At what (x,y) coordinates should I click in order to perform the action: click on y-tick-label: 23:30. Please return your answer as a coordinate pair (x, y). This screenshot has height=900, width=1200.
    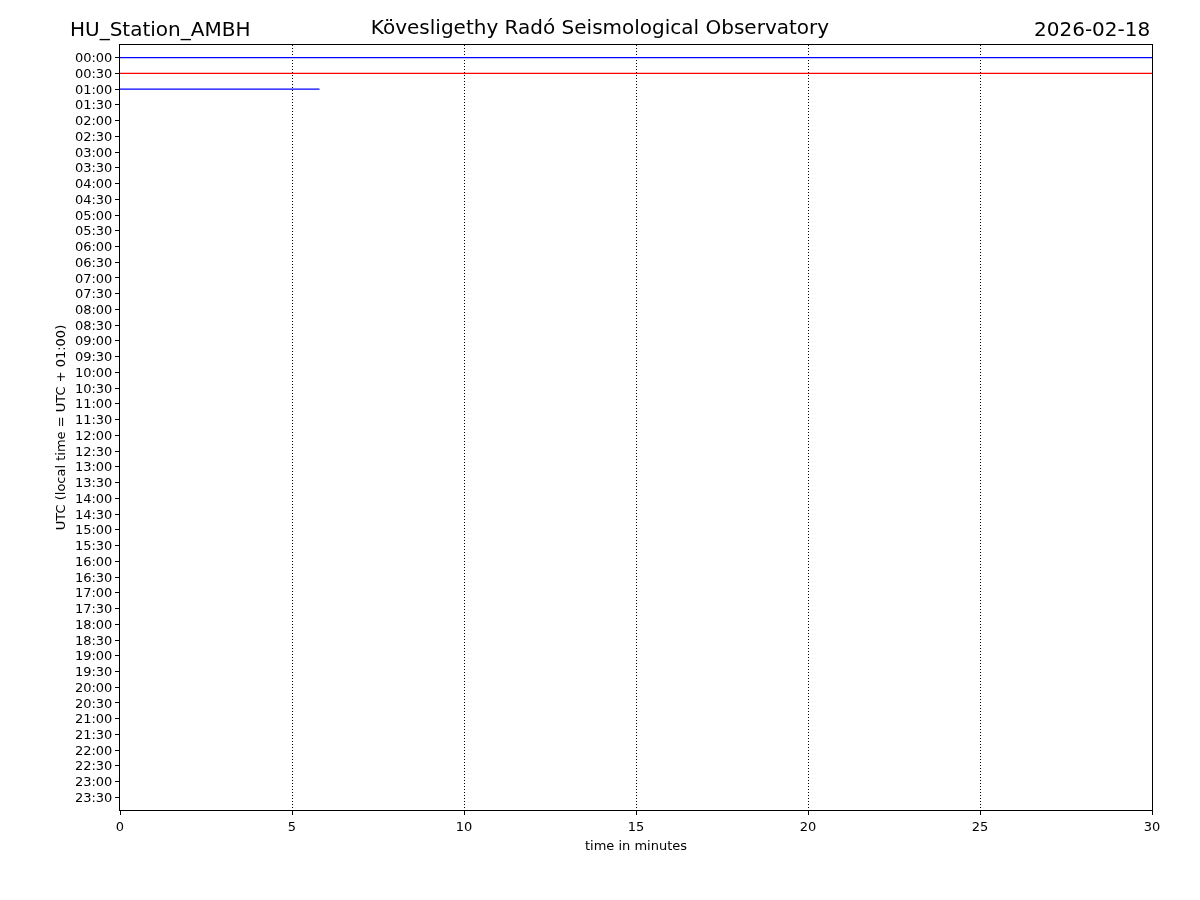
    Looking at the image, I should click on (93, 797).